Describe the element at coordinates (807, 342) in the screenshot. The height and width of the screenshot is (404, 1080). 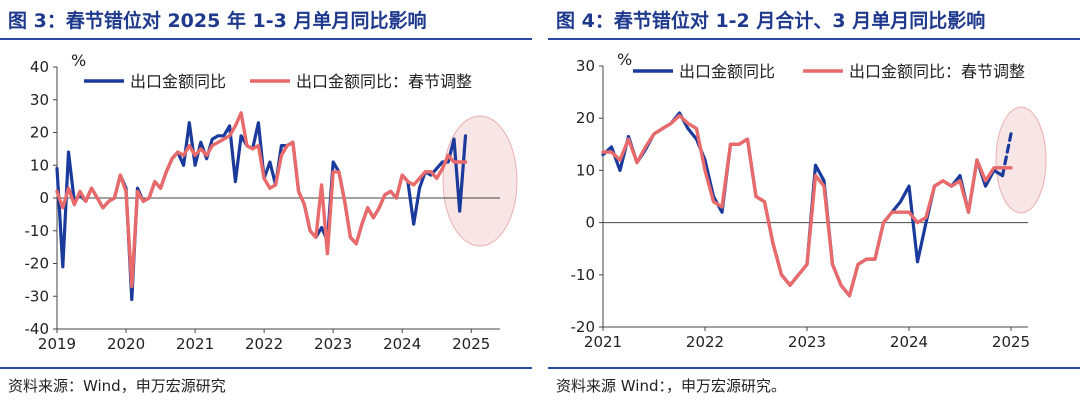
I see `right-x-tick-label: 2023` at that location.